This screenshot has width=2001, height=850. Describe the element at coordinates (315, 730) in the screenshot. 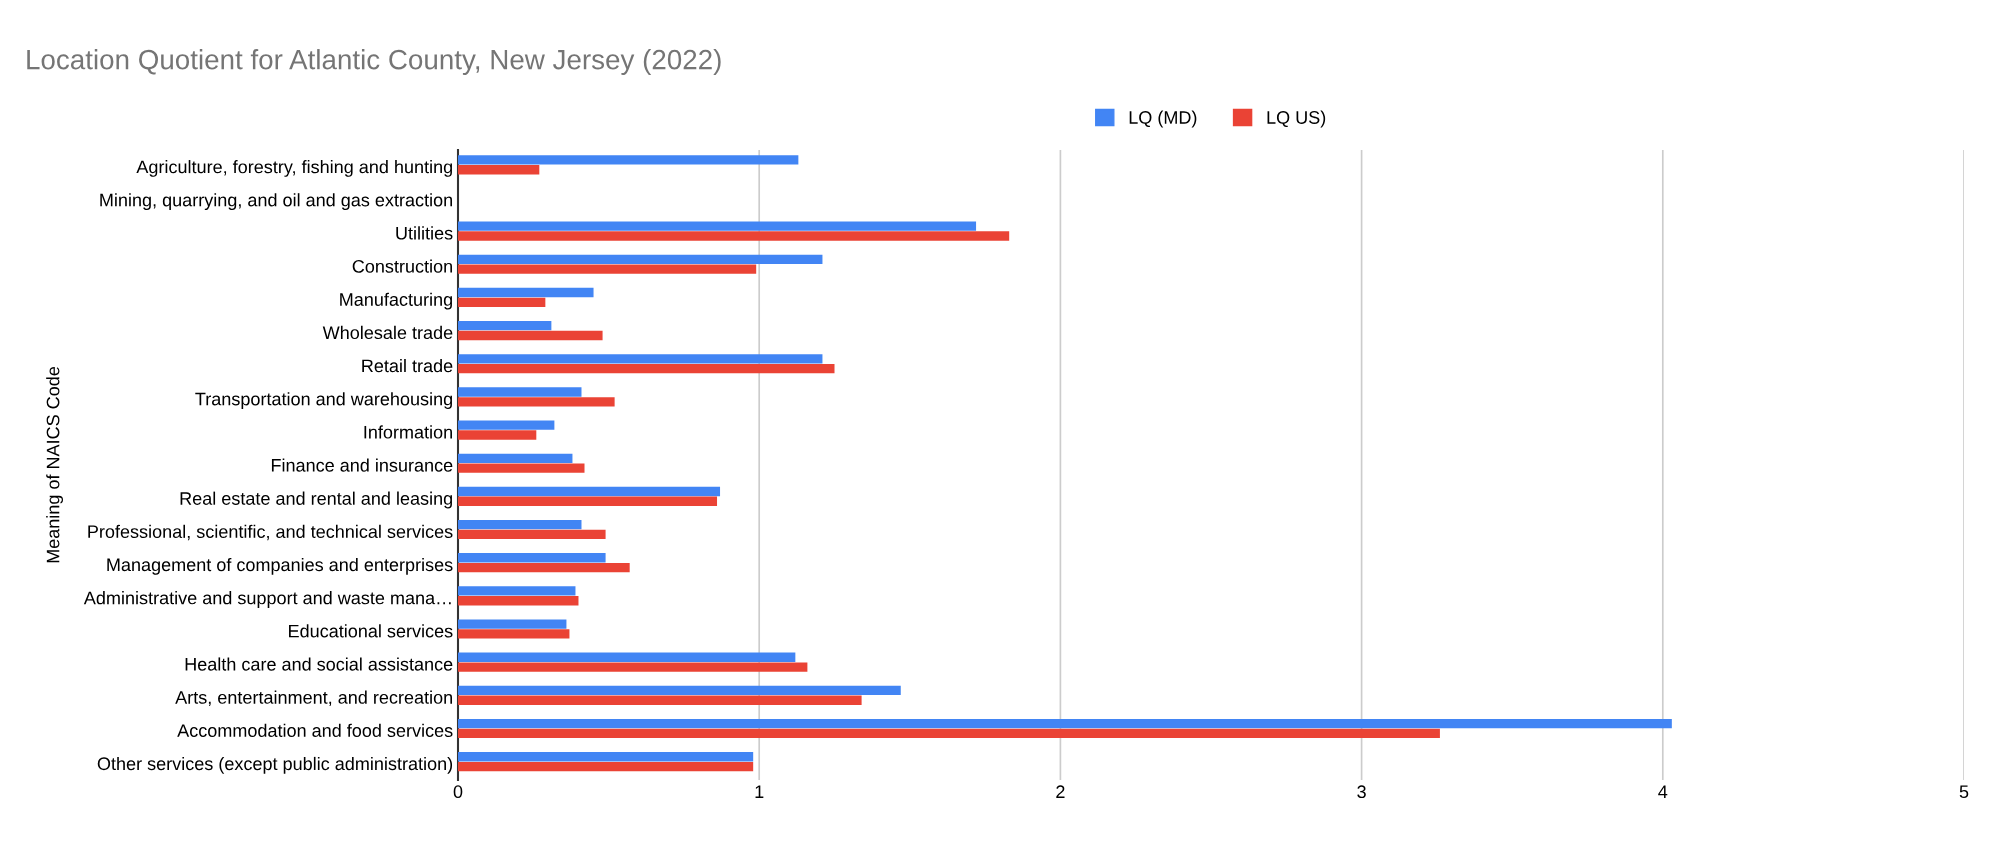

I see `y-tick-label: Accommodation and food services` at that location.